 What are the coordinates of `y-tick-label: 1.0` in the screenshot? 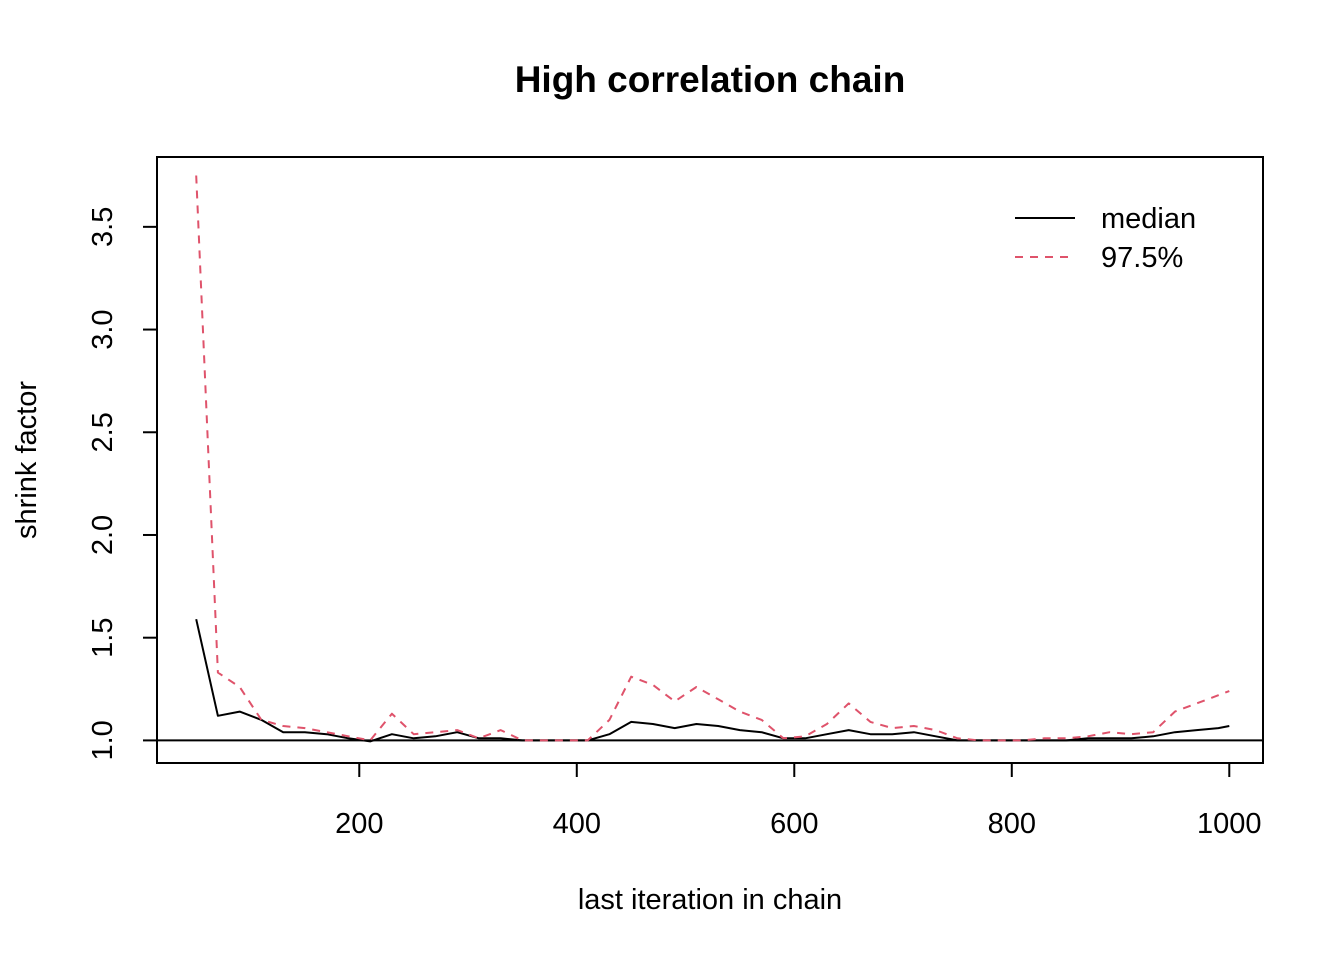 It's located at (103, 740).